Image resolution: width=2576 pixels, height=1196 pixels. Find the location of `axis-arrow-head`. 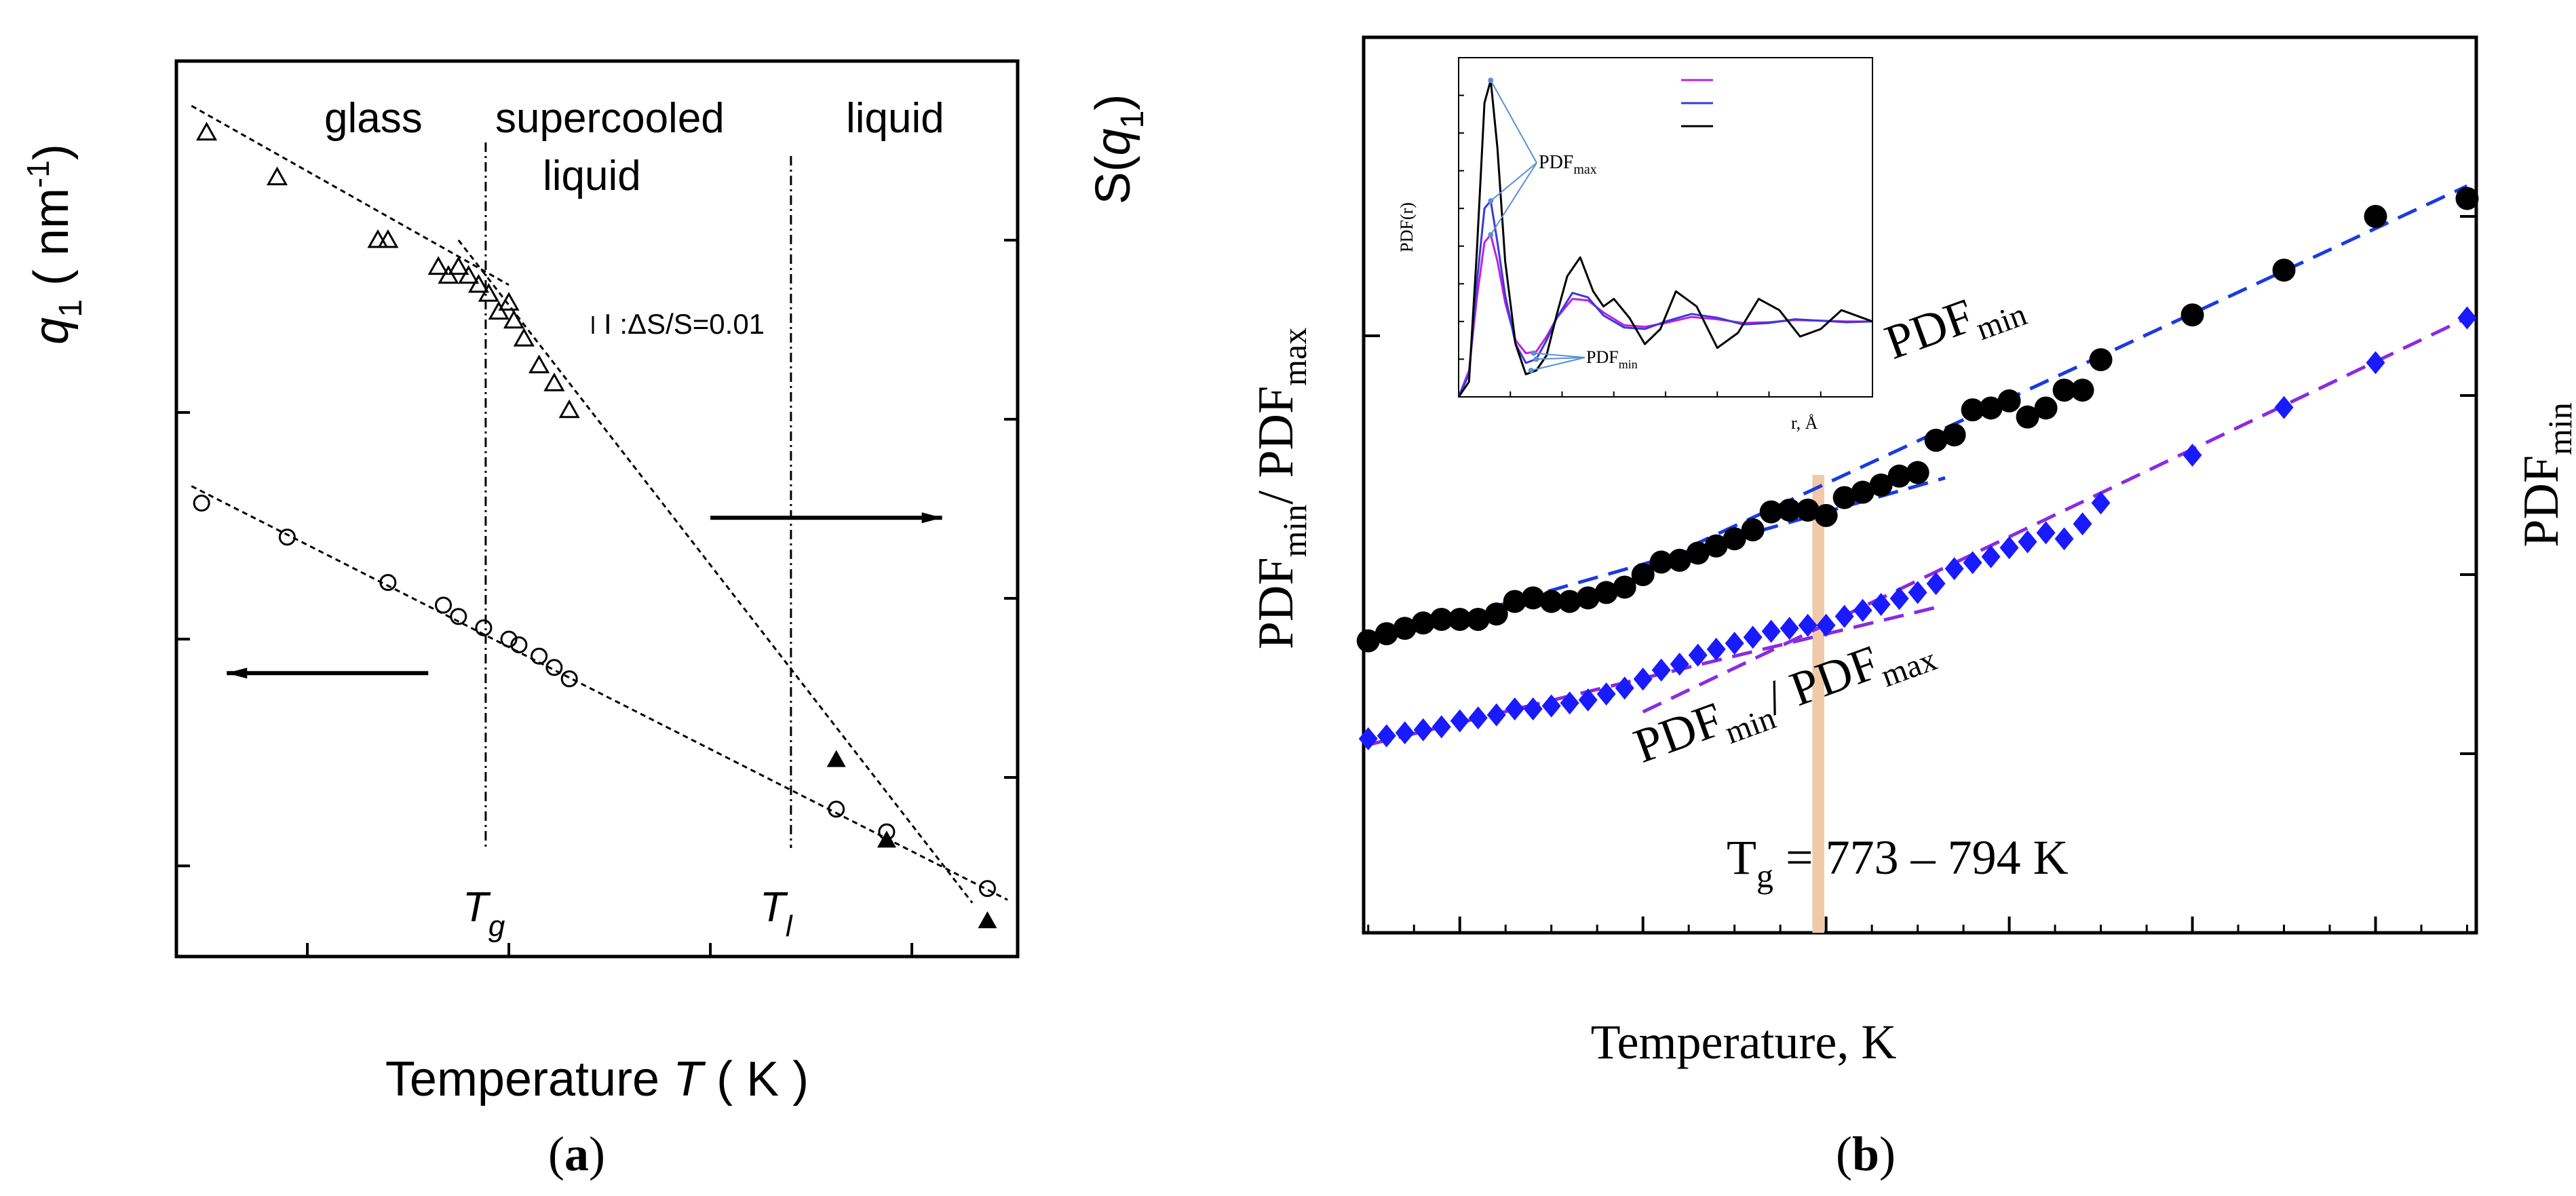

axis-arrow-head is located at coordinates (237, 673).